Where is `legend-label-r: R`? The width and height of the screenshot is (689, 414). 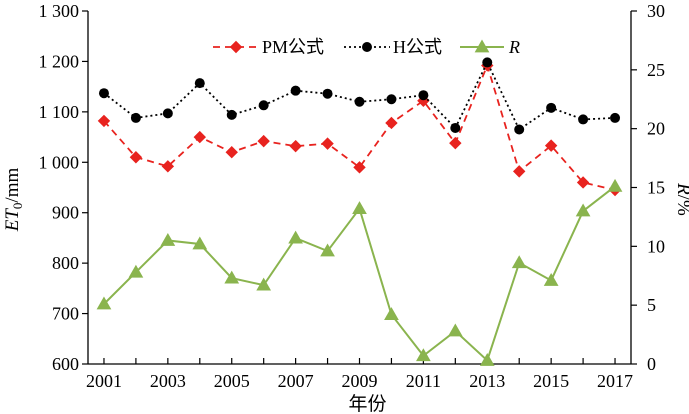
legend-label-r: R is located at coordinates (514, 47).